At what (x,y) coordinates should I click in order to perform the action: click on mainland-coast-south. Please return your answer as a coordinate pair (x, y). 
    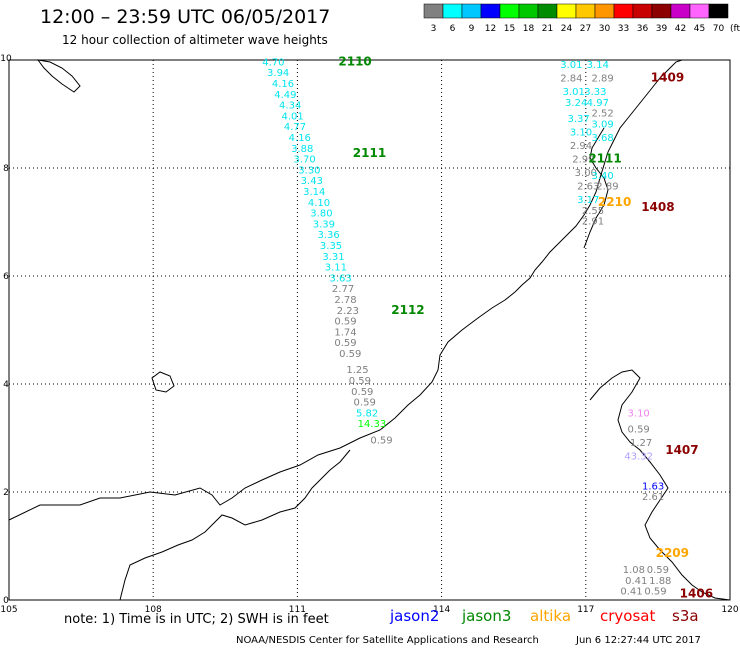
    Looking at the image, I should click on (235, 525).